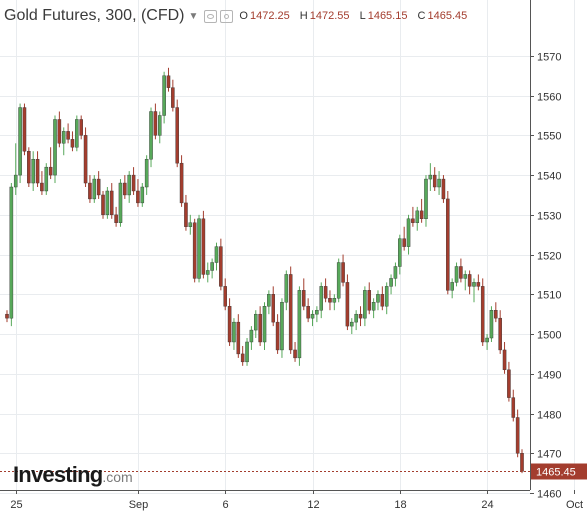  What do you see at coordinates (313, 505) in the screenshot?
I see `x-tick-label: 12` at bounding box center [313, 505].